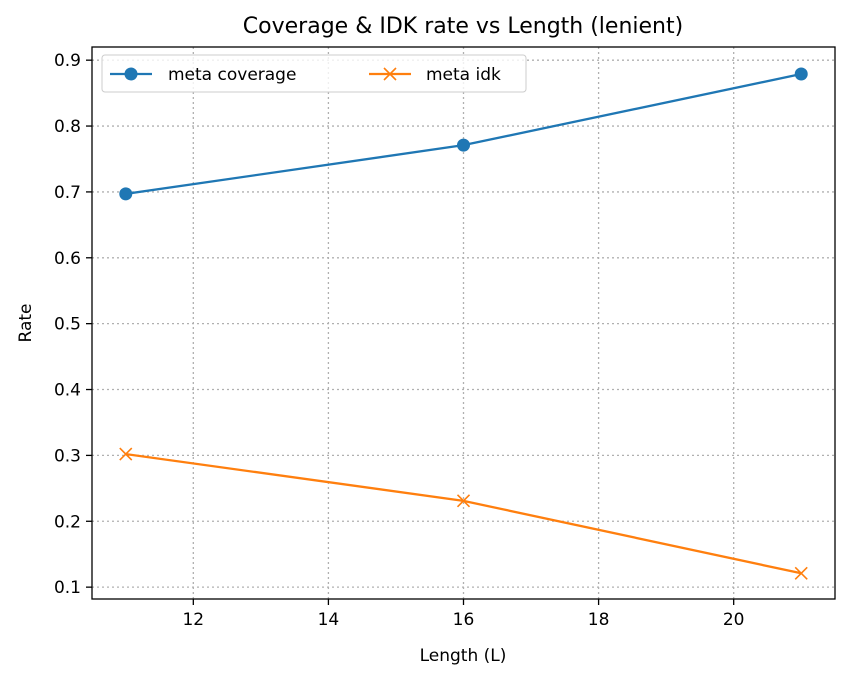 This screenshot has width=850, height=683. I want to click on legend-box, so click(314, 73).